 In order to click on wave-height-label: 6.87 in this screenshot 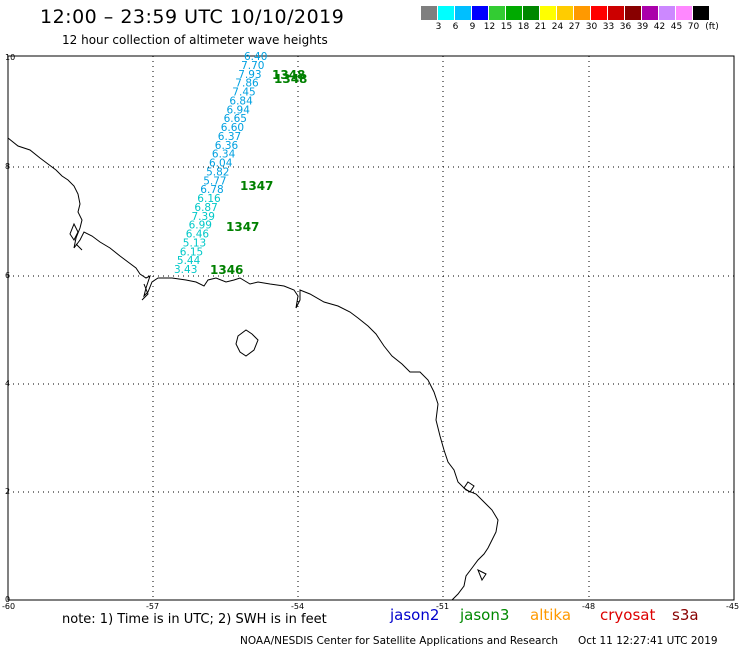, I will do `click(205, 208)`.